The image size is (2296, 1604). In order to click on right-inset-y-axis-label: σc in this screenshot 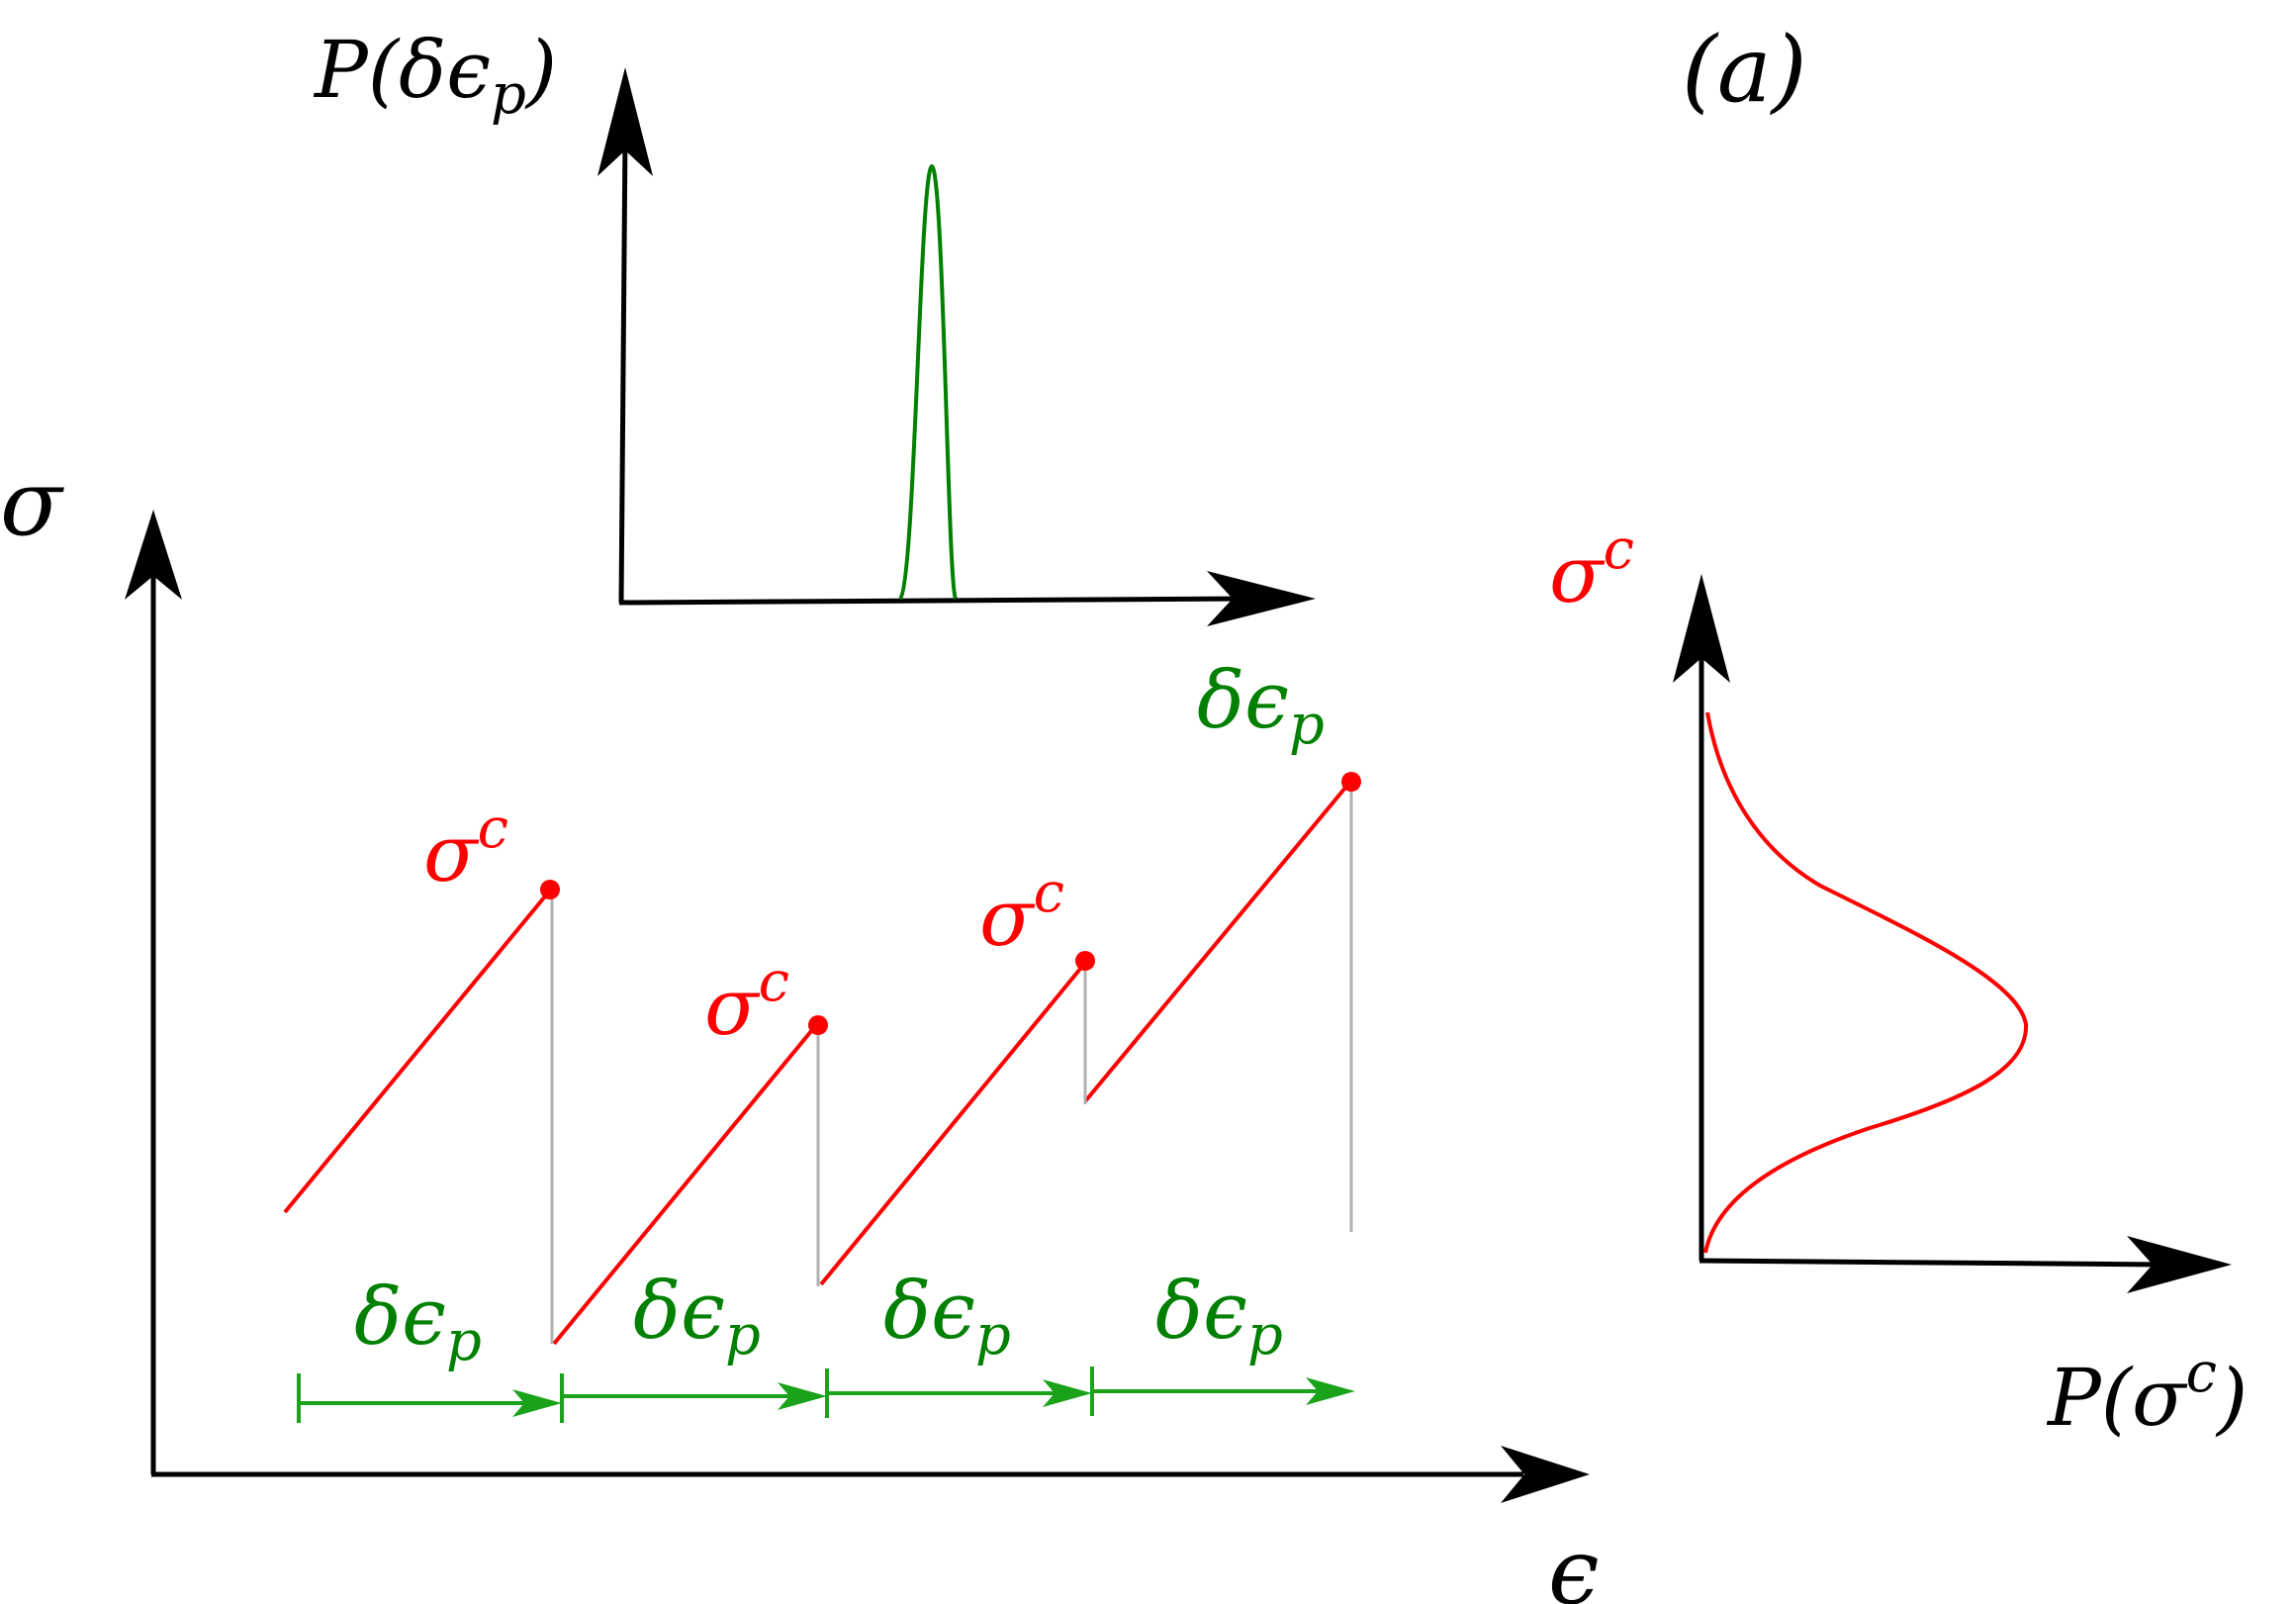, I will do `click(1591, 569)`.